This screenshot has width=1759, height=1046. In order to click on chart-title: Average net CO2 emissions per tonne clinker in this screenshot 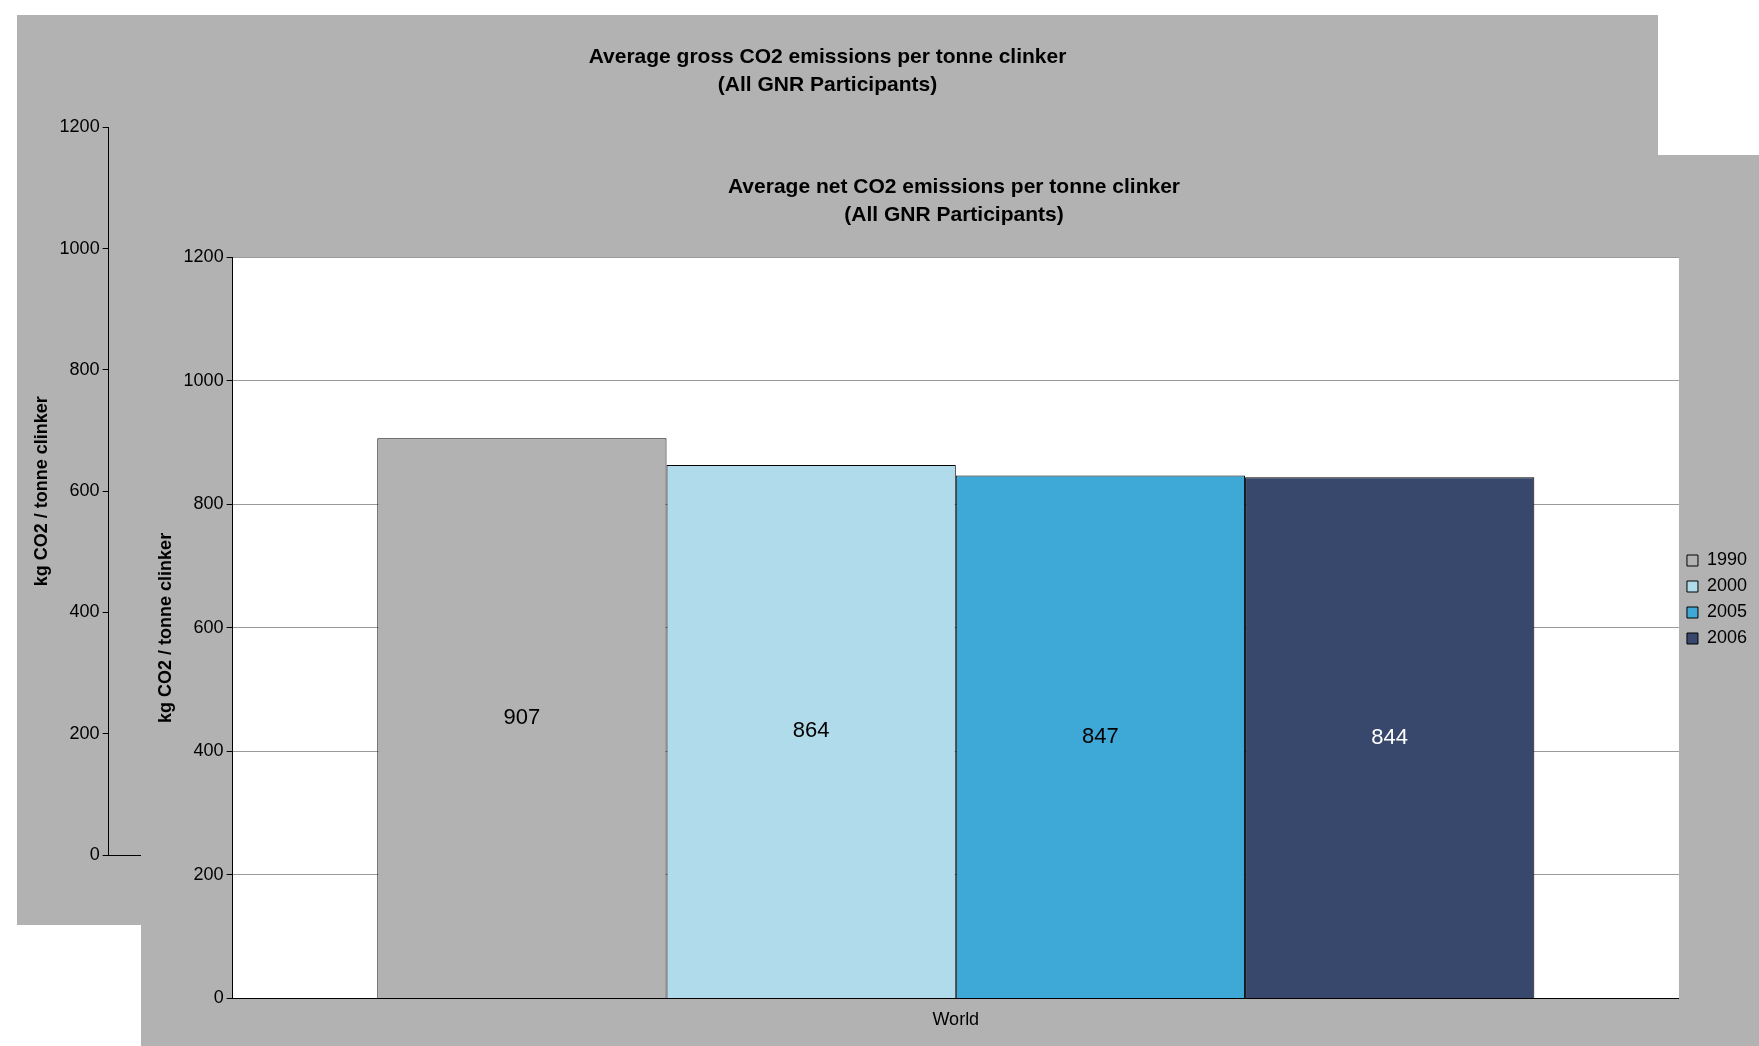, I will do `click(954, 186)`.